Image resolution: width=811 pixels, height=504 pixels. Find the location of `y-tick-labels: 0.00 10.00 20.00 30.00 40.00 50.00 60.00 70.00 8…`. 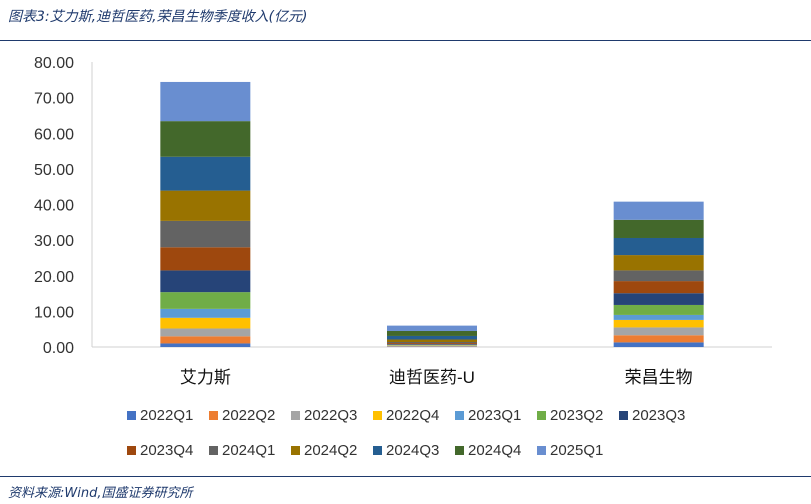

y-tick-labels: 0.00 10.00 20.00 30.00 40.00 50.00 60.00 70.00 8… is located at coordinates (54, 206).